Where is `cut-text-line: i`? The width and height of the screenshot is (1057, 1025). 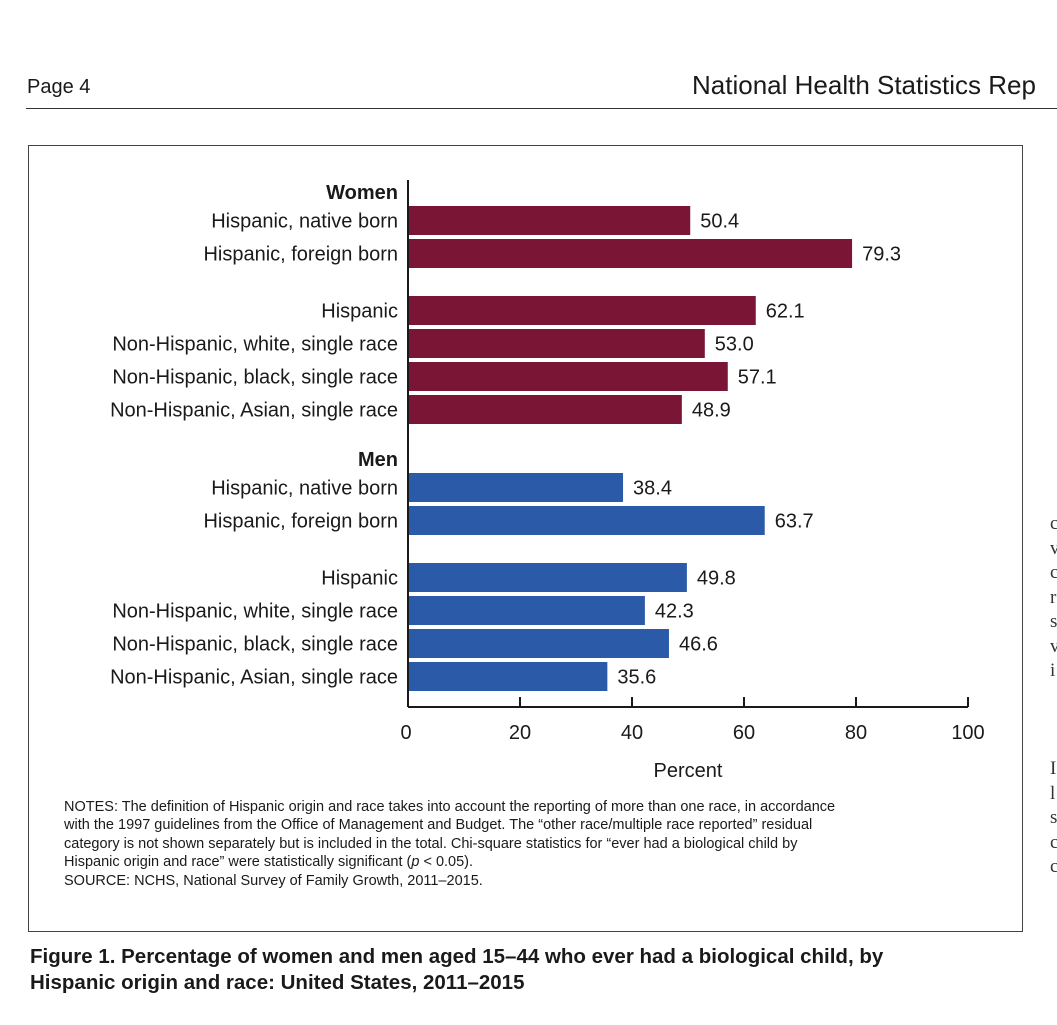 cut-text-line: i is located at coordinates (1053, 670).